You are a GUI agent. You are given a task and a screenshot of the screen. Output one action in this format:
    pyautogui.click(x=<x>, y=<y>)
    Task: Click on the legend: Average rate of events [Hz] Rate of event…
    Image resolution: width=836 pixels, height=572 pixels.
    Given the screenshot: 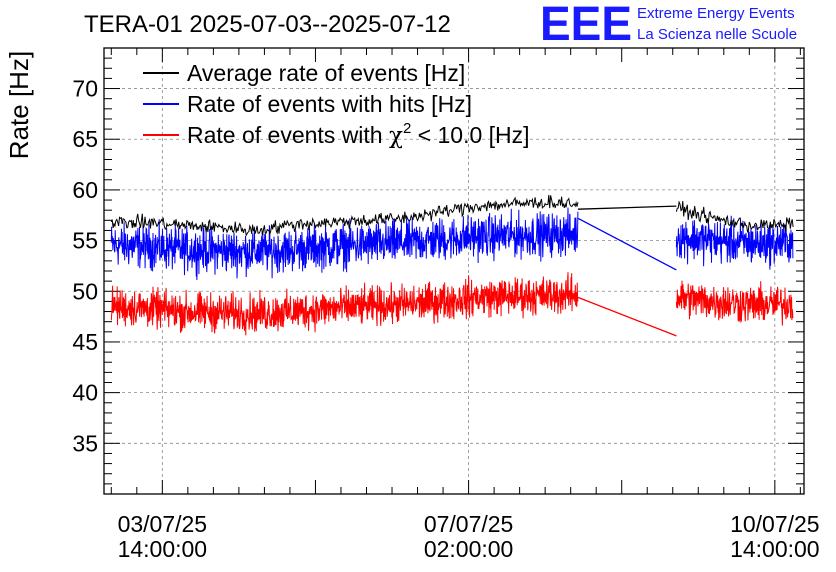 What is the action you would take?
    pyautogui.click(x=336, y=104)
    